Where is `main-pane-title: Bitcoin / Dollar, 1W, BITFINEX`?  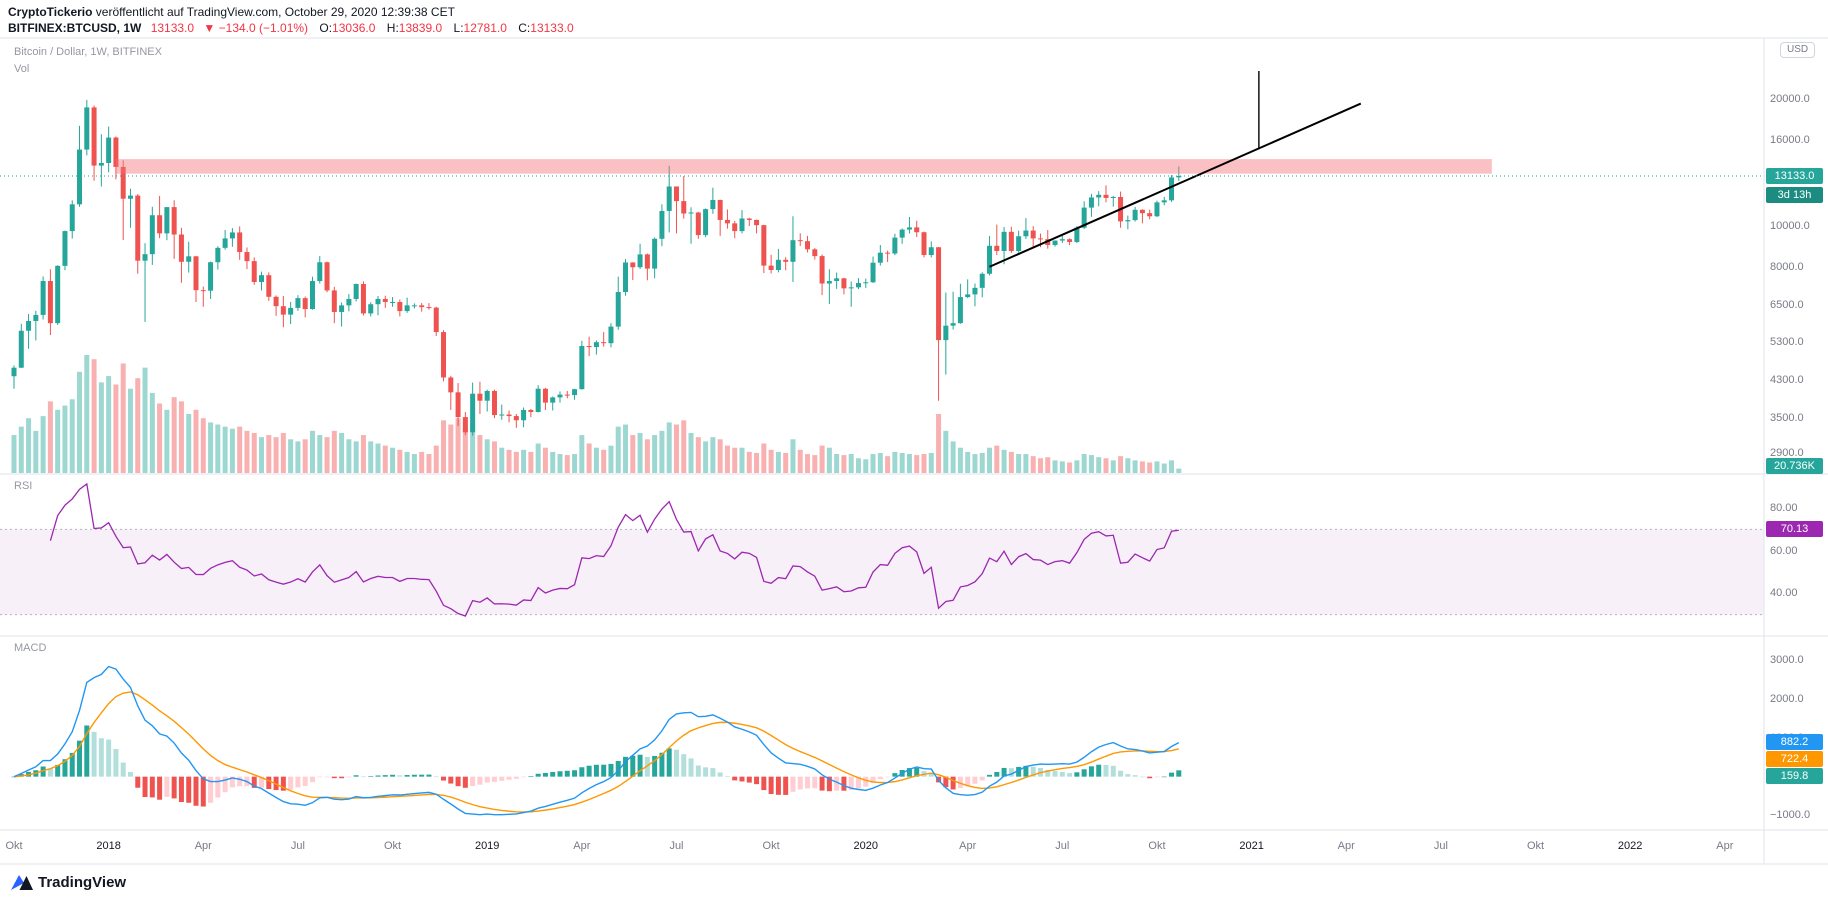 main-pane-title: Bitcoin / Dollar, 1W, BITFINEX is located at coordinates (88, 52).